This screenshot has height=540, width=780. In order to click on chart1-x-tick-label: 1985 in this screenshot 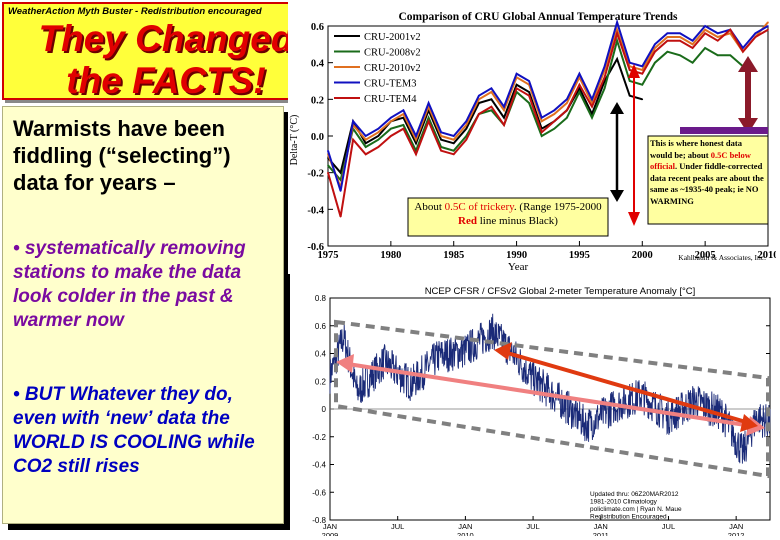, I will do `click(453, 255)`.